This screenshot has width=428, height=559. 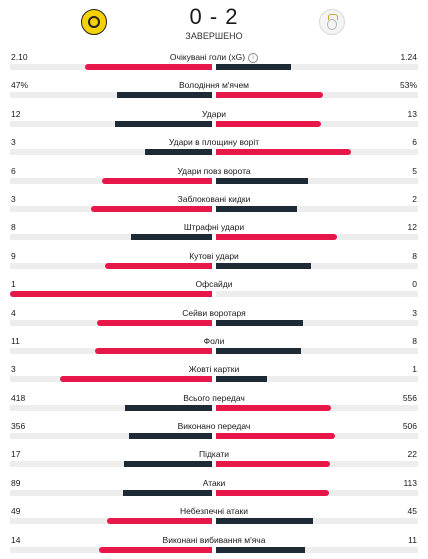 I want to click on away-team-crest-icon, so click(x=332, y=22).